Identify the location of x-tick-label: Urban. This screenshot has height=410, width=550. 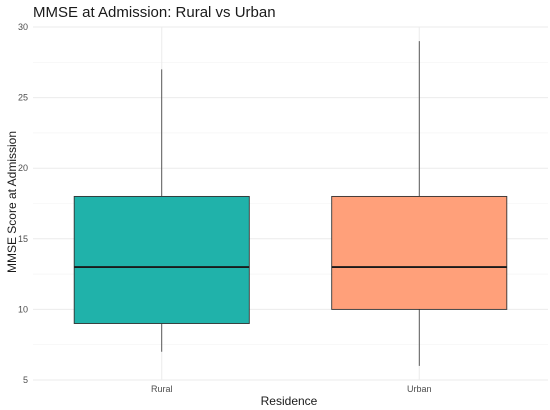
(419, 389).